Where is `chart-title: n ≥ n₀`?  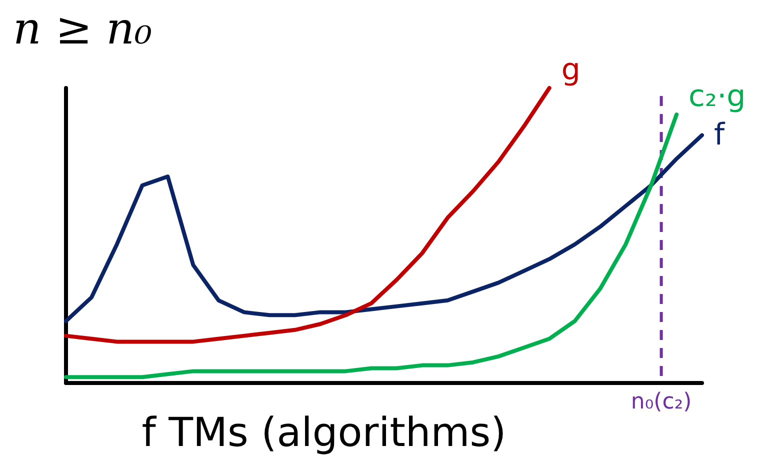 chart-title: n ≥ n₀ is located at coordinates (83, 29).